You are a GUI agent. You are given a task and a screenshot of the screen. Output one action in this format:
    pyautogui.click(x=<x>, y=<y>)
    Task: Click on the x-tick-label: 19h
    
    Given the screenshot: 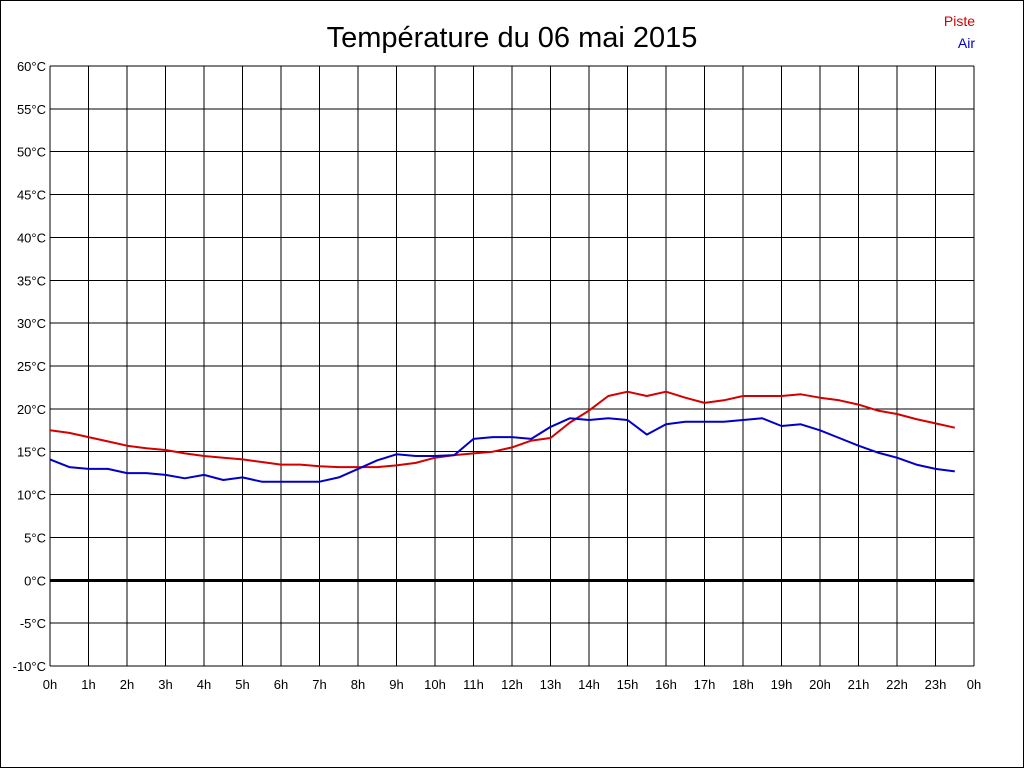 What is the action you would take?
    pyautogui.click(x=782, y=684)
    